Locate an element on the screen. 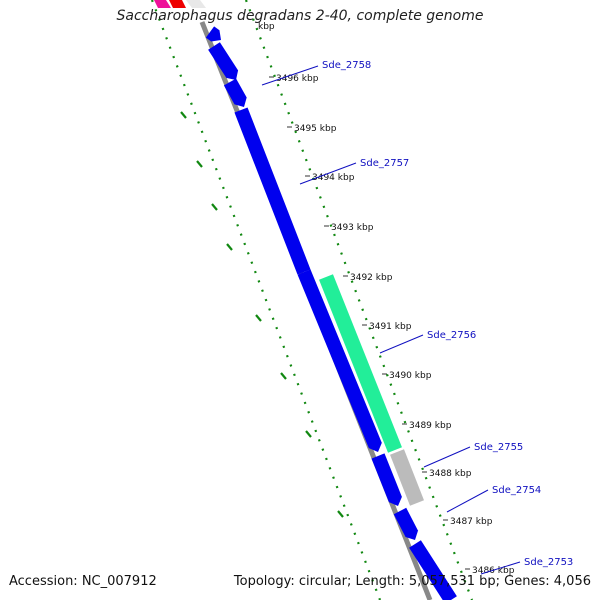 The image size is (600, 604). gene-label: Sde_2757 is located at coordinates (384, 163).